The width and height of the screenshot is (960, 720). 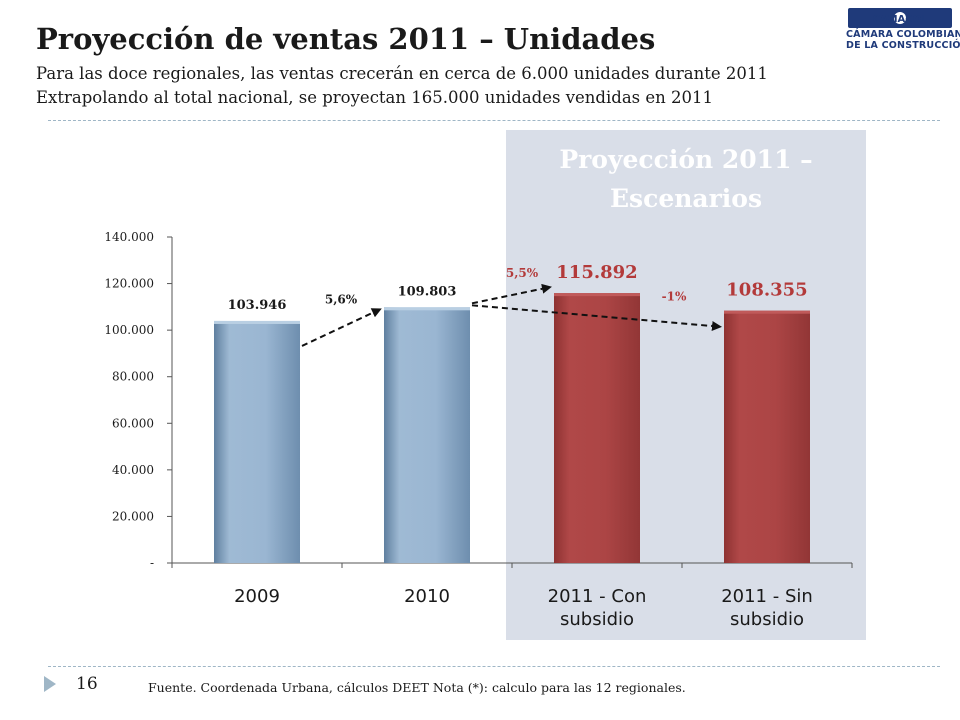 What do you see at coordinates (766, 290) in the screenshot?
I see `bar-value-label: 108.355` at bounding box center [766, 290].